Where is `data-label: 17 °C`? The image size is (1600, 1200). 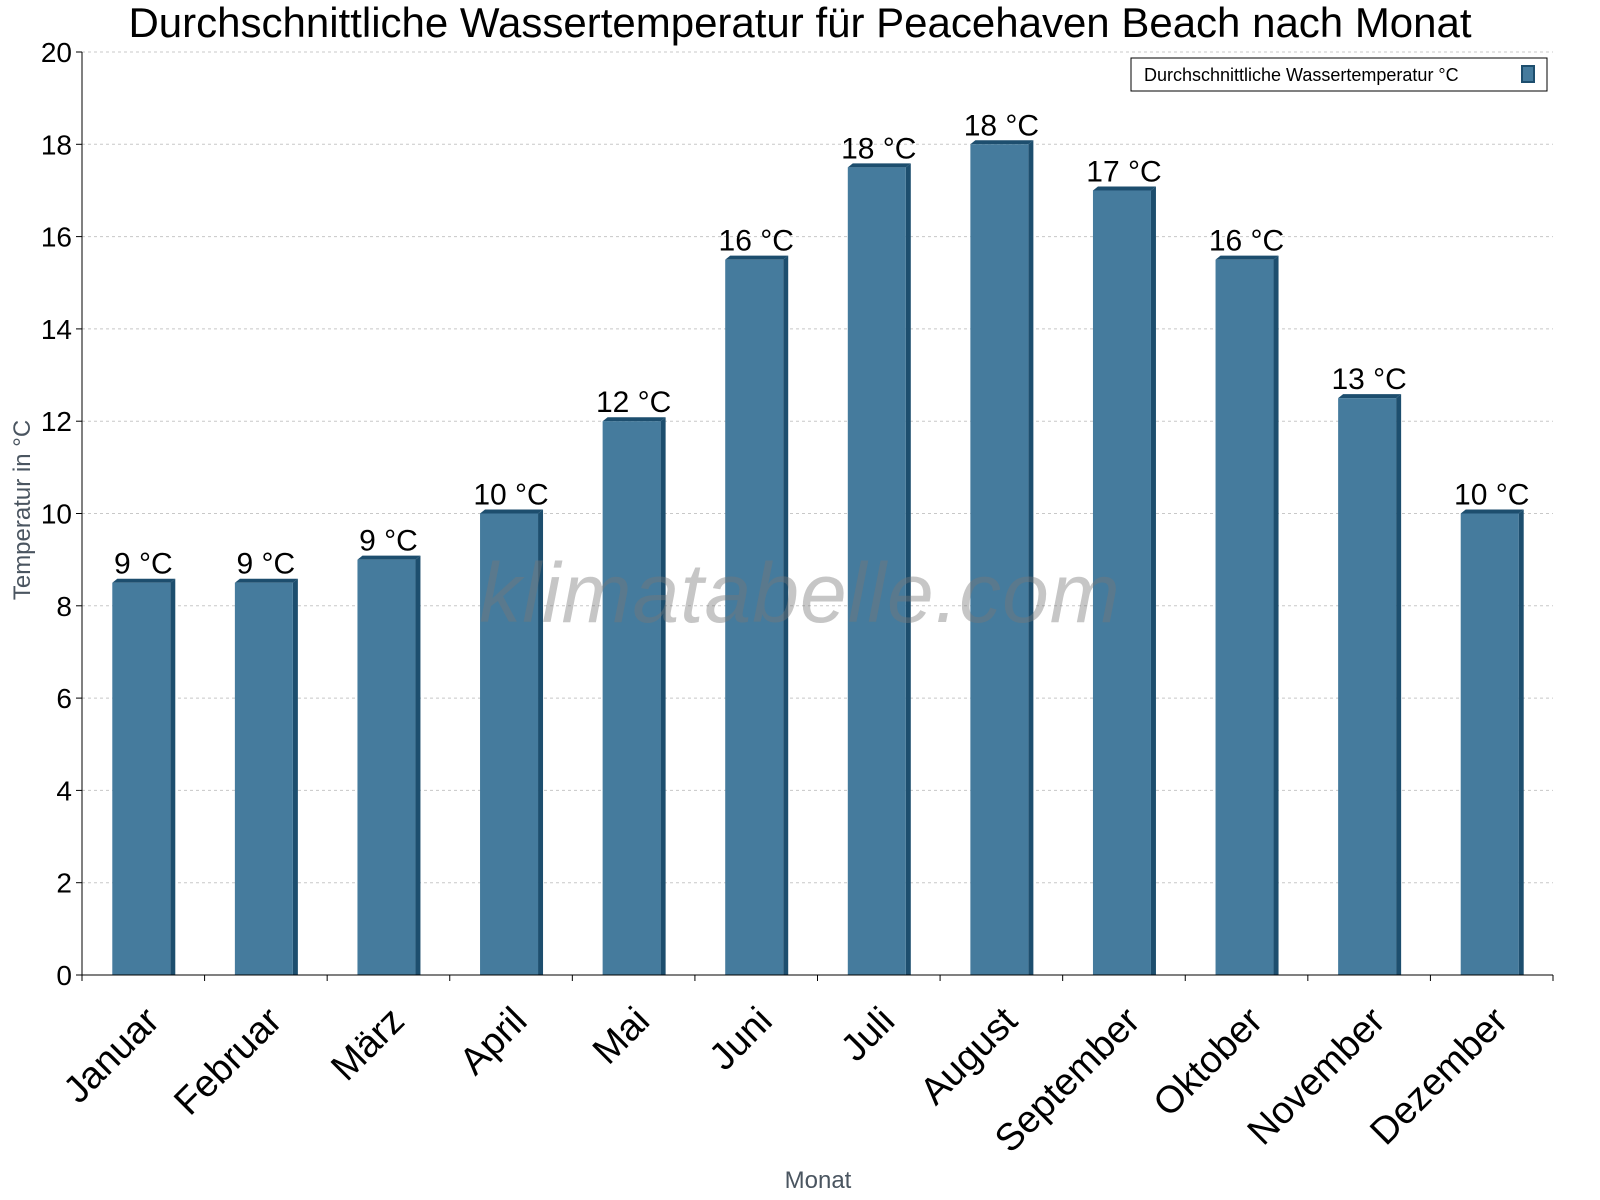 data-label: 17 °C is located at coordinates (1123, 171).